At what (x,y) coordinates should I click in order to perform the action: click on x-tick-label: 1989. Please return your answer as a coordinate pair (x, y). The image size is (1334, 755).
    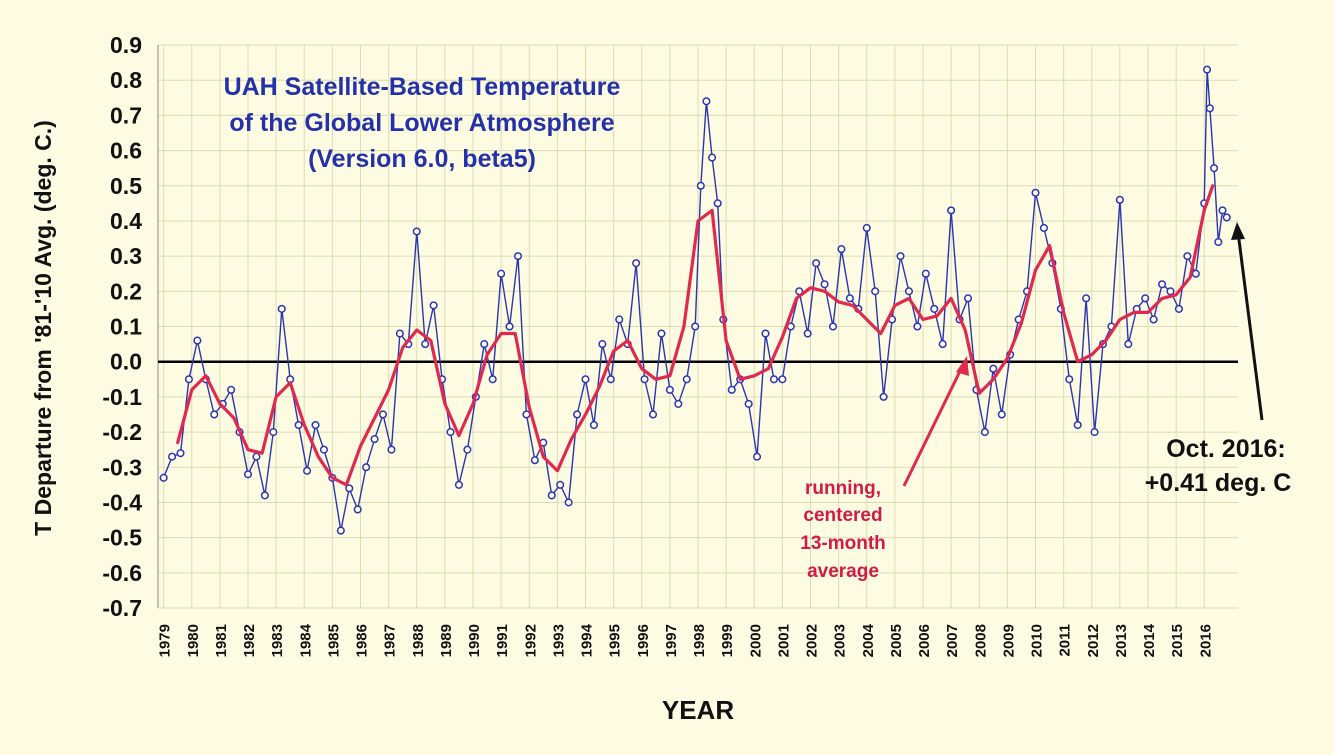
    Looking at the image, I should click on (446, 640).